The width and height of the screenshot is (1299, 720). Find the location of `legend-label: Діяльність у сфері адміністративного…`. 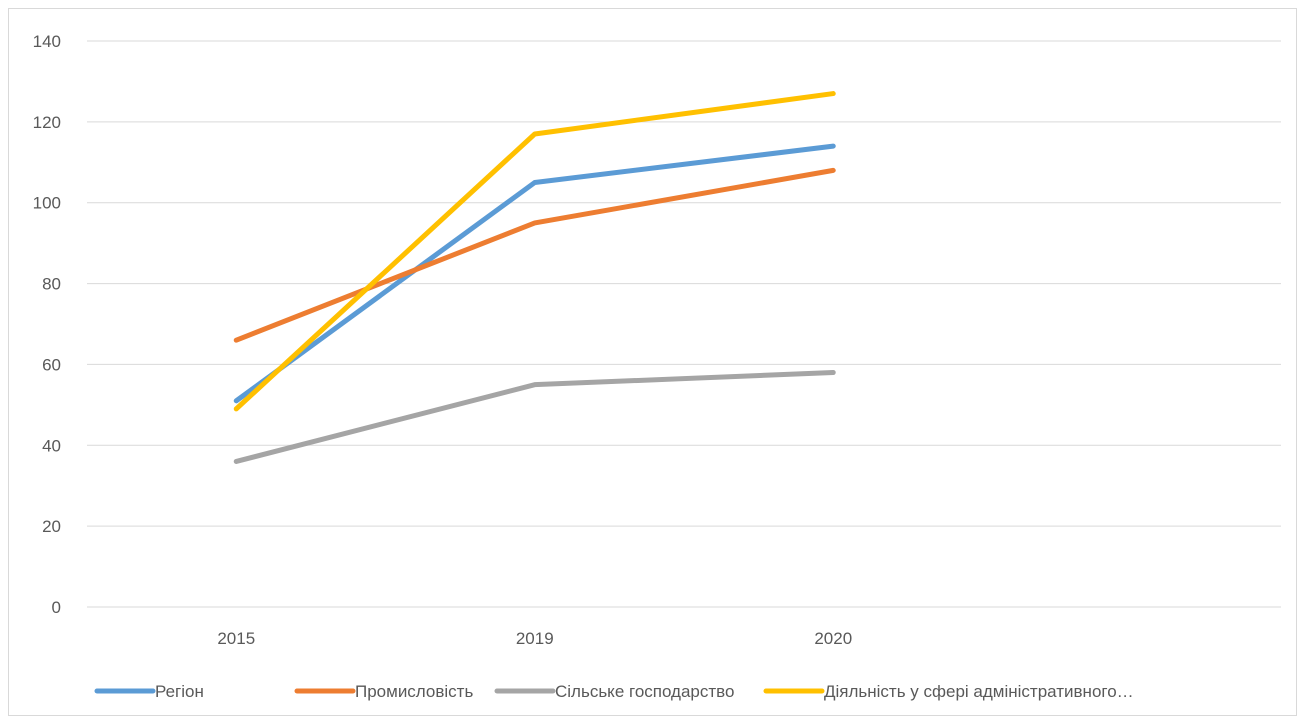

legend-label: Діяльність у сфері адміністративного… is located at coordinates (979, 691).